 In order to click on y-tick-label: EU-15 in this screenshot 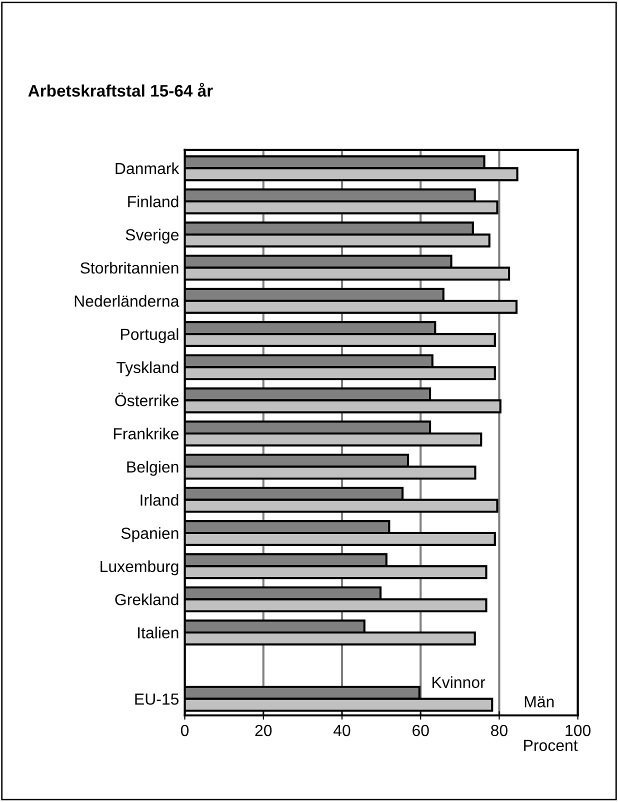, I will do `click(157, 699)`.